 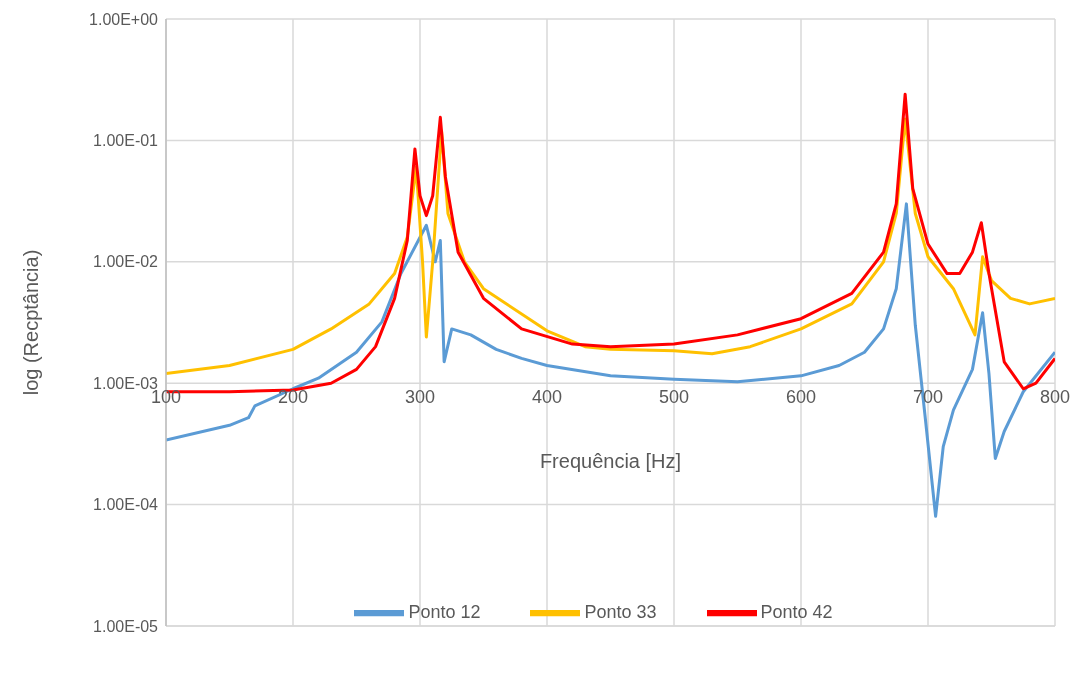 What do you see at coordinates (293, 397) in the screenshot?
I see `x-tick-label: 200` at bounding box center [293, 397].